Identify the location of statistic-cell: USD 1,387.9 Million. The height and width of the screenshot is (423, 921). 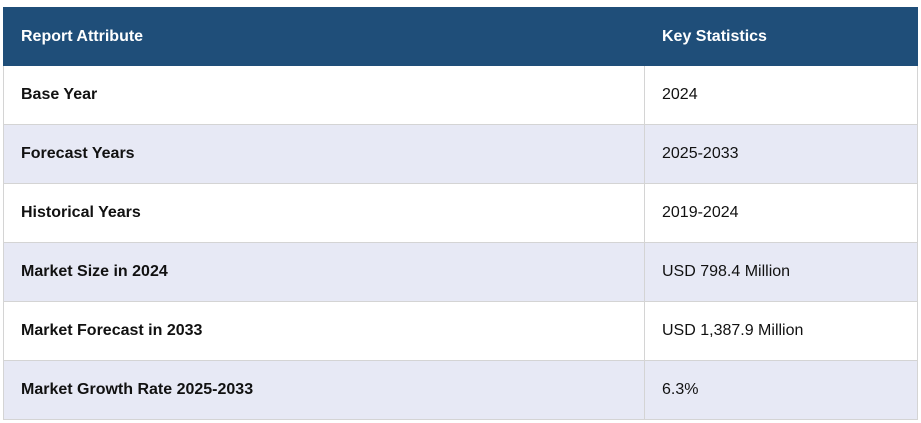
(781, 331).